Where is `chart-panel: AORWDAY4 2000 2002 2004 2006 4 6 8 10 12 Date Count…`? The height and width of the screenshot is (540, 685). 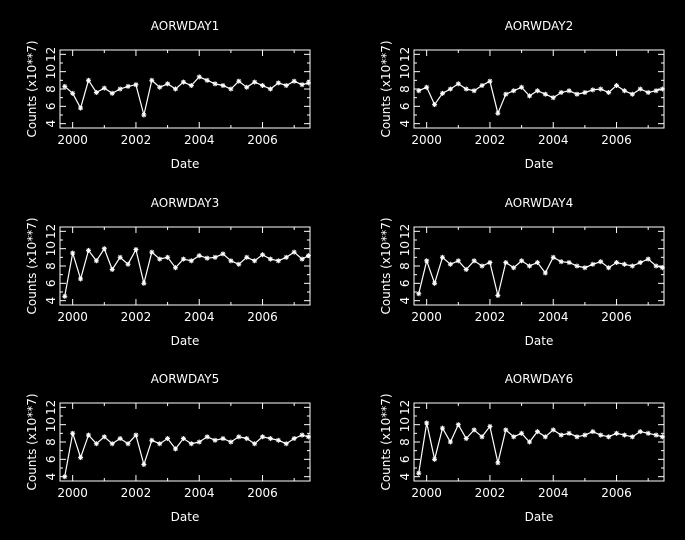 chart-panel: AORWDAY4 2000 2002 2004 2006 4 6 8 10 12 Date Count… is located at coordinates (522, 272).